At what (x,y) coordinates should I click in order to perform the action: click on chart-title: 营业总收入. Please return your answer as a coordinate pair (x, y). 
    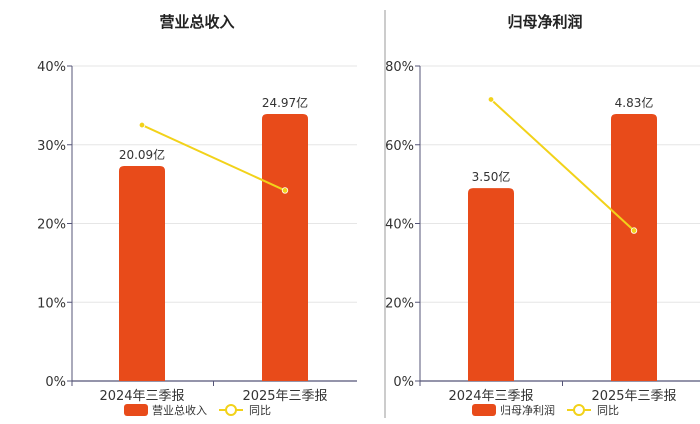
    Looking at the image, I should click on (196, 22).